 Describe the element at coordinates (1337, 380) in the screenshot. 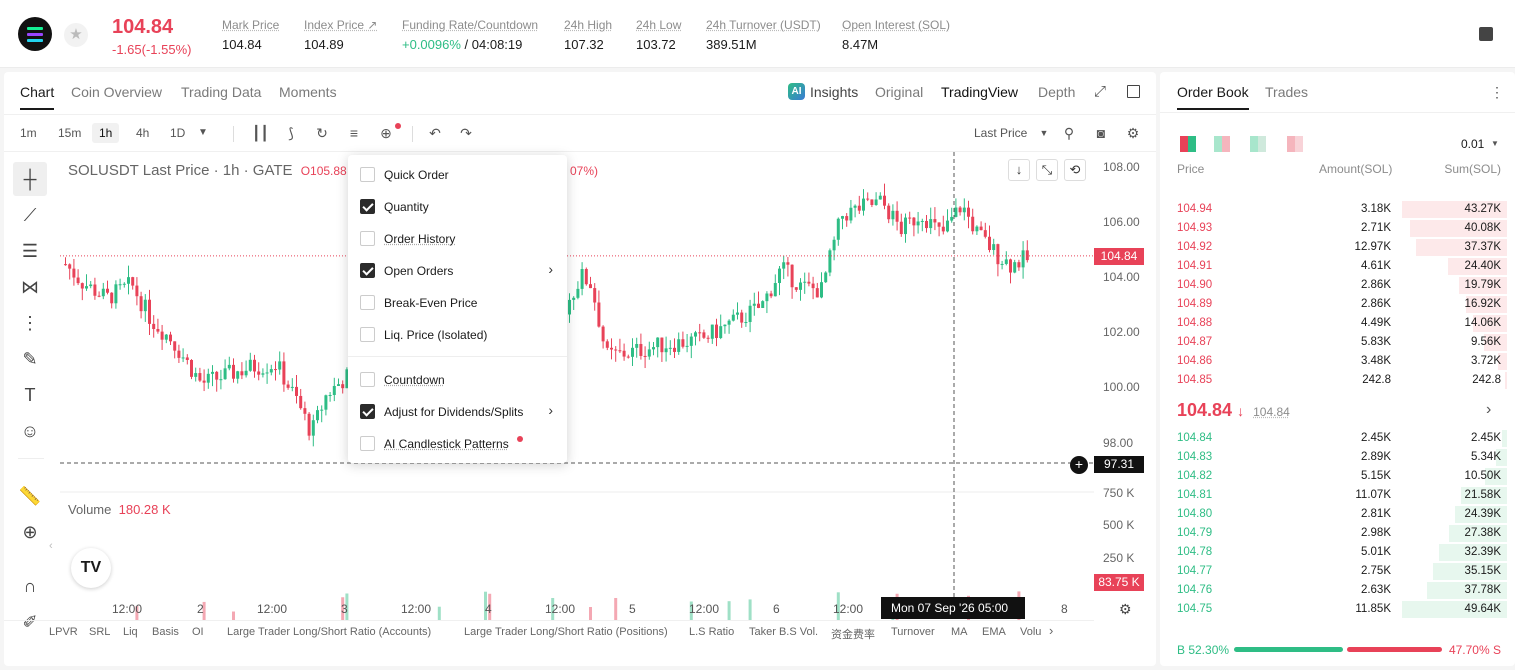

I see `ask-row: 104.85 242.8 242.8` at that location.